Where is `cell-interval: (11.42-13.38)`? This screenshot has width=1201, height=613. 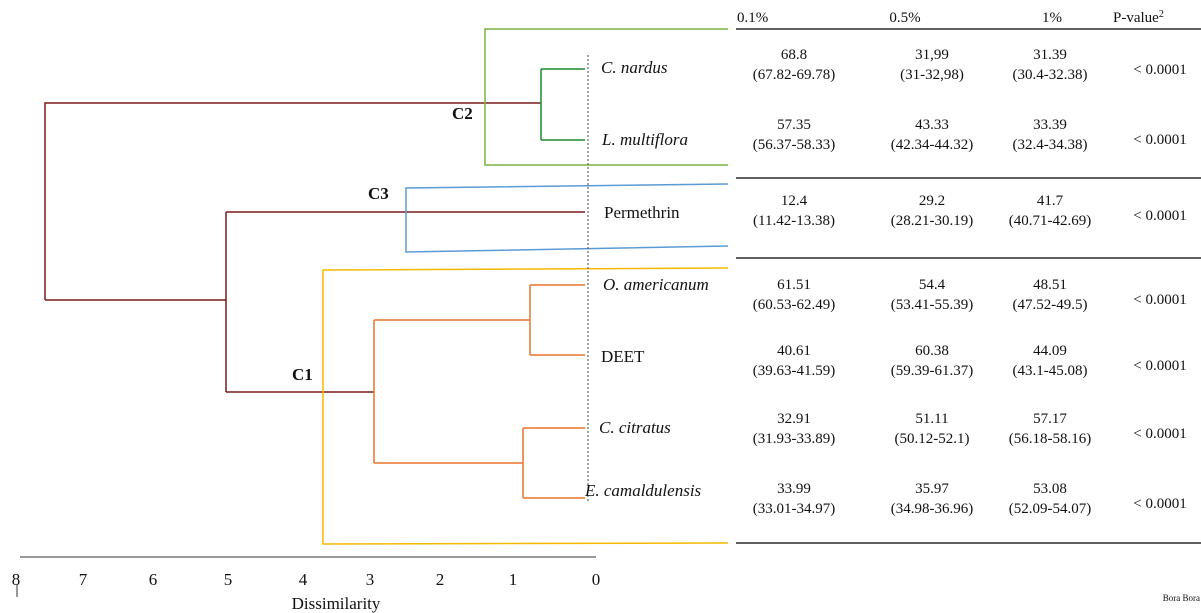 cell-interval: (11.42-13.38) is located at coordinates (794, 221).